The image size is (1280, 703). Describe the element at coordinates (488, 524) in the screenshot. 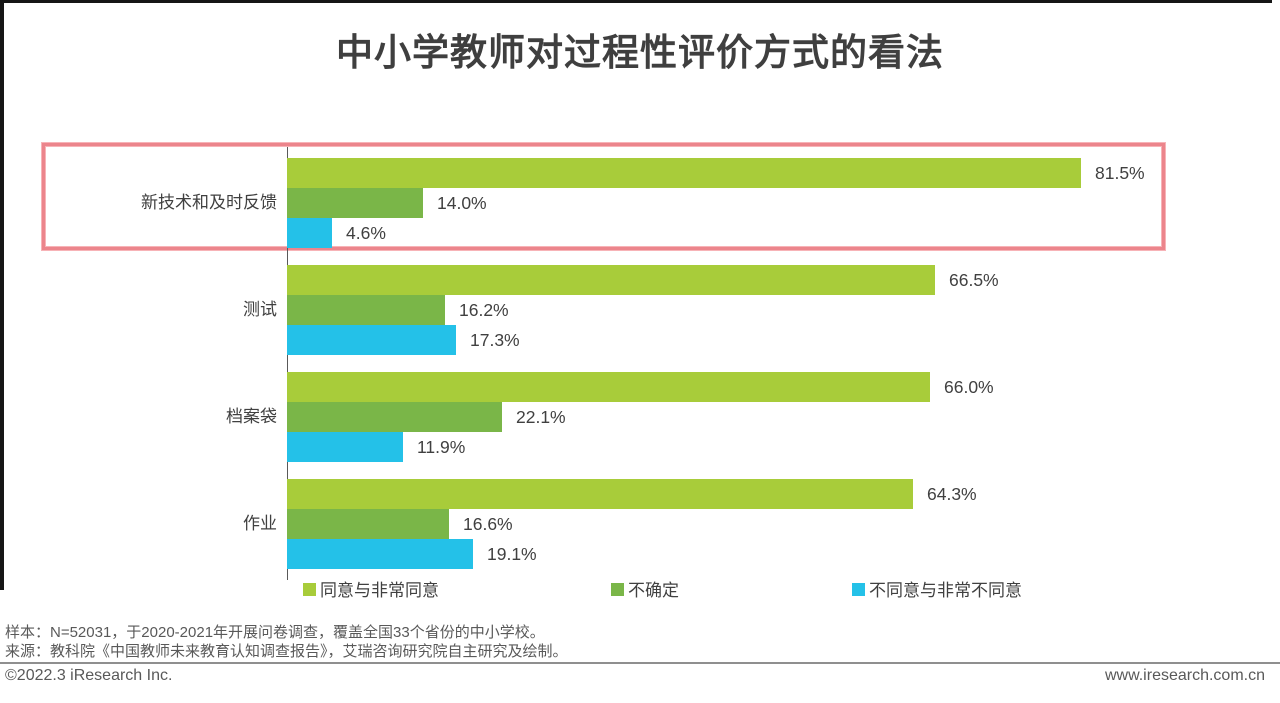

I see `value-label: 16.6%` at that location.